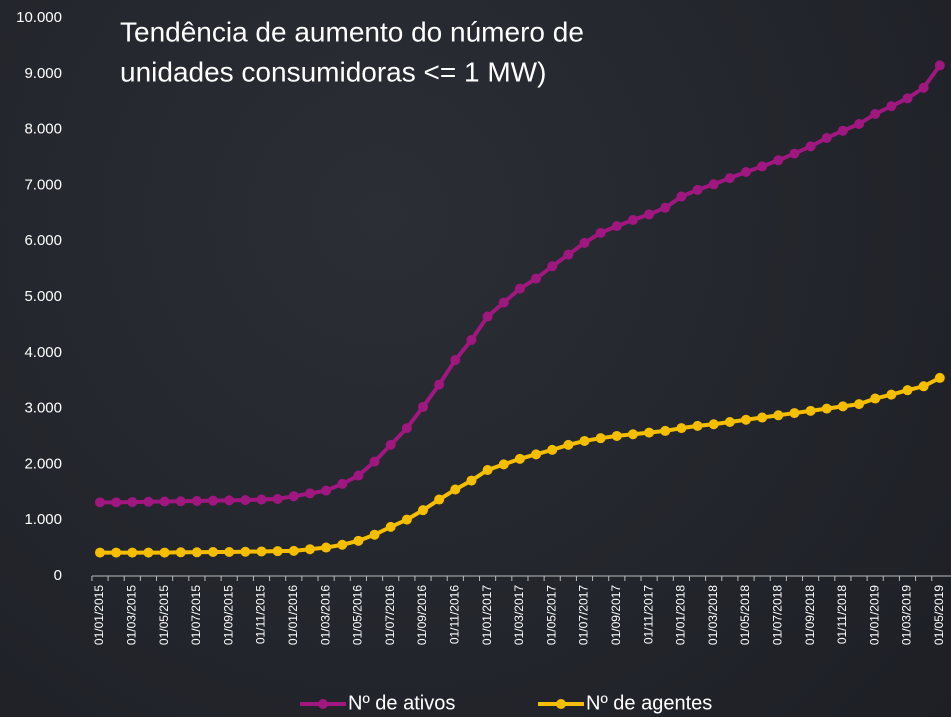  Describe the element at coordinates (261, 614) in the screenshot. I see `x-tick-label: 01/11/2015` at that location.